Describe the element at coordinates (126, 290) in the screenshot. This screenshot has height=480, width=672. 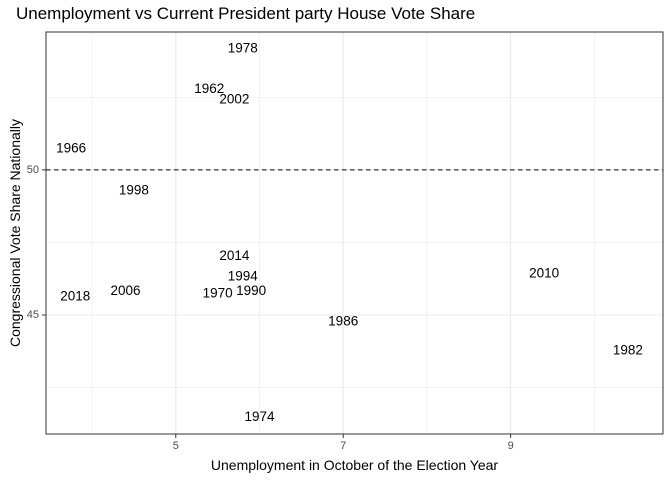
I see `point-label-2006: 2006` at that location.